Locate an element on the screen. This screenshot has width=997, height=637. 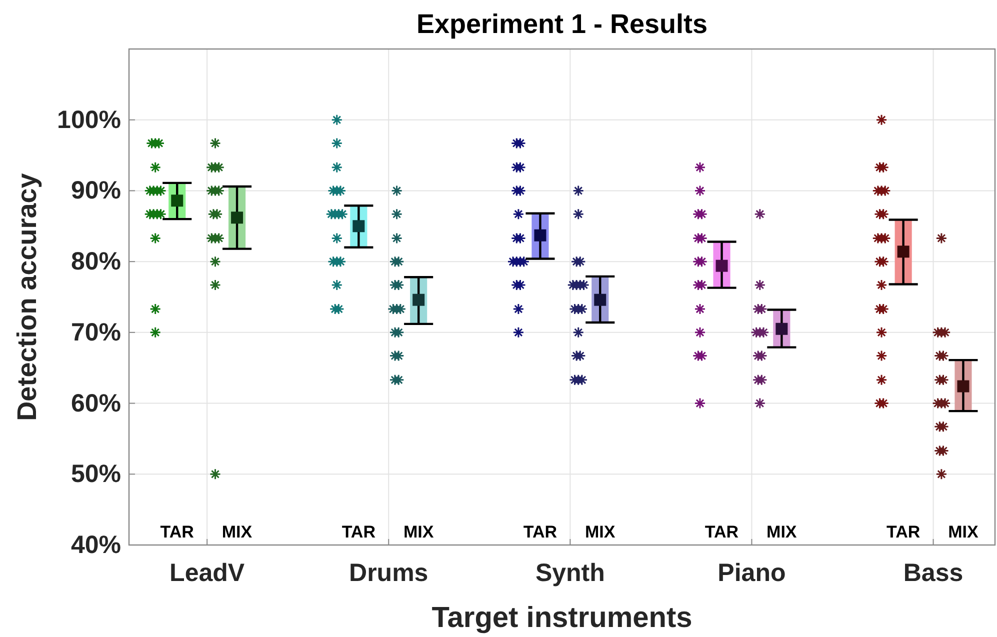
y-tick-label: 40% is located at coordinates (95, 545).